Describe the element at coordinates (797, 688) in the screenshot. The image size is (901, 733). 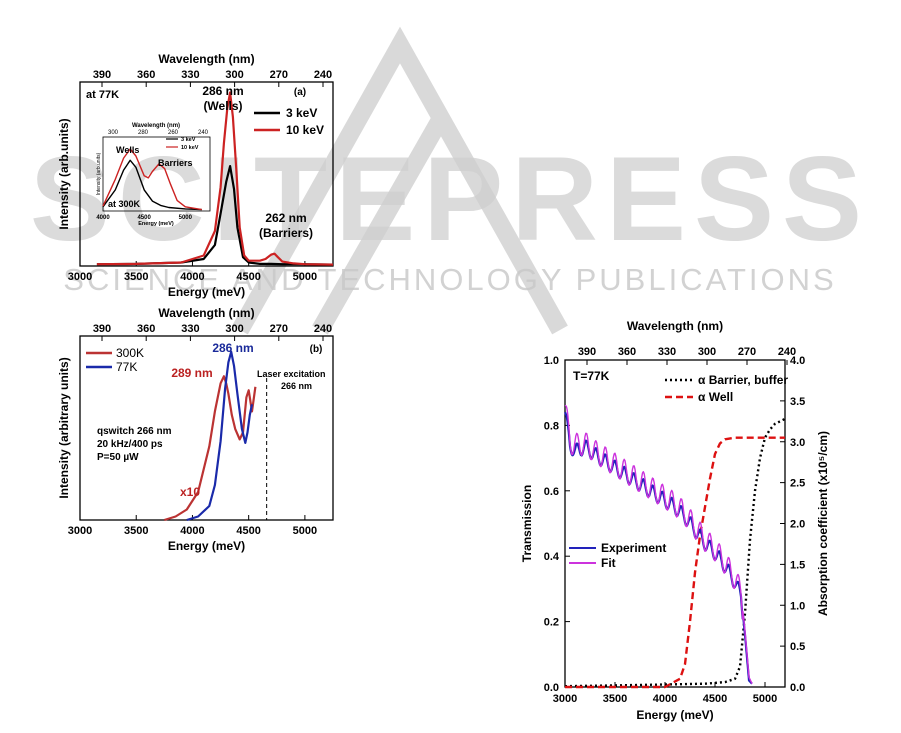
I see `y2-tick-label: 0.0` at that location.